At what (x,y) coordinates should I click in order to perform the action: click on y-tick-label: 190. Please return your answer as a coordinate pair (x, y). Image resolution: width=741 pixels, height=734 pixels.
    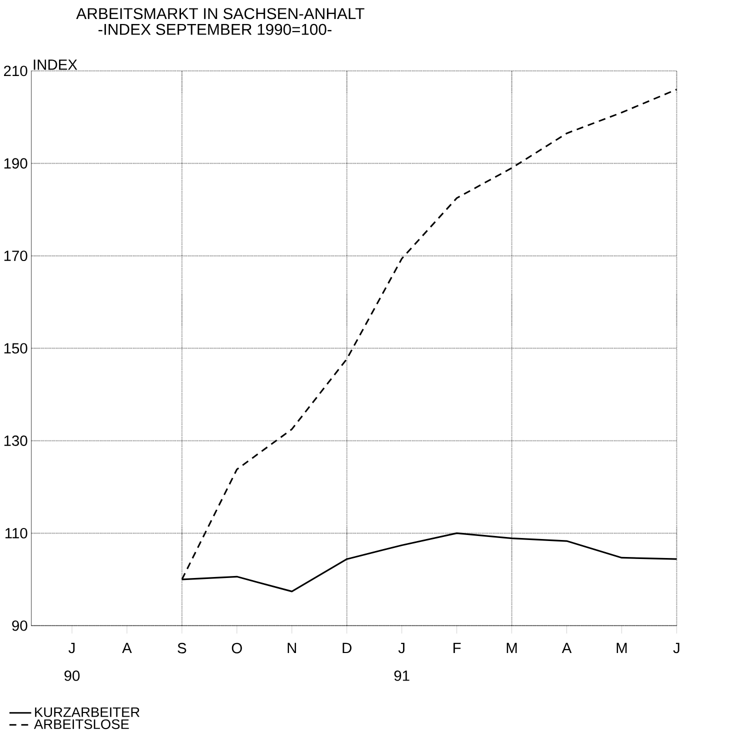
    Looking at the image, I should click on (16, 163).